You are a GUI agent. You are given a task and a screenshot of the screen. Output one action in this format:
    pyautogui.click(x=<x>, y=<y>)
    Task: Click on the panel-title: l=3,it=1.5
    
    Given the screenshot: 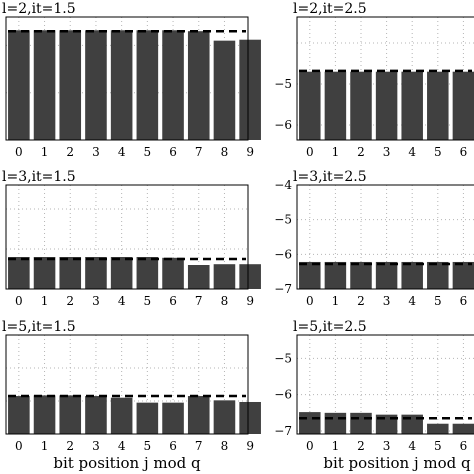 What is the action you would take?
    pyautogui.click(x=39, y=177)
    